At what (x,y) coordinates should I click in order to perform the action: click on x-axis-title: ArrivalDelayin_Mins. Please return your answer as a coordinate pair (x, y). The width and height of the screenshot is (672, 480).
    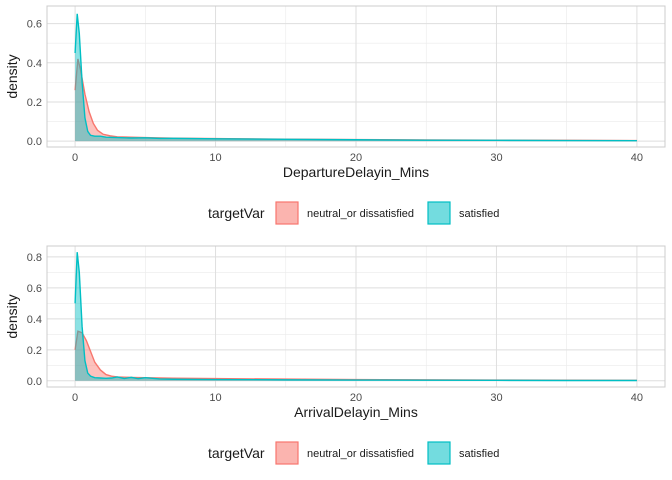
    Looking at the image, I should click on (356, 412).